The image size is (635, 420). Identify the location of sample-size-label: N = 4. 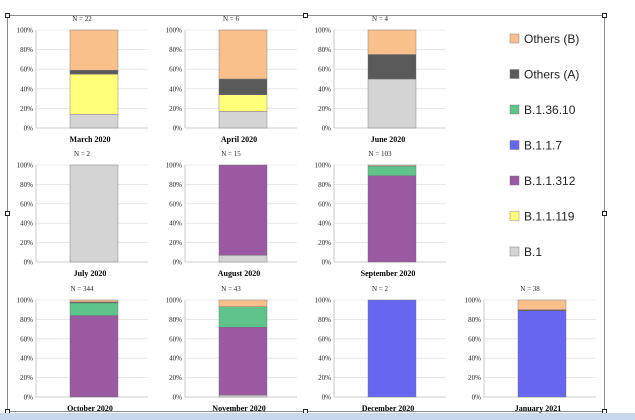
(380, 19).